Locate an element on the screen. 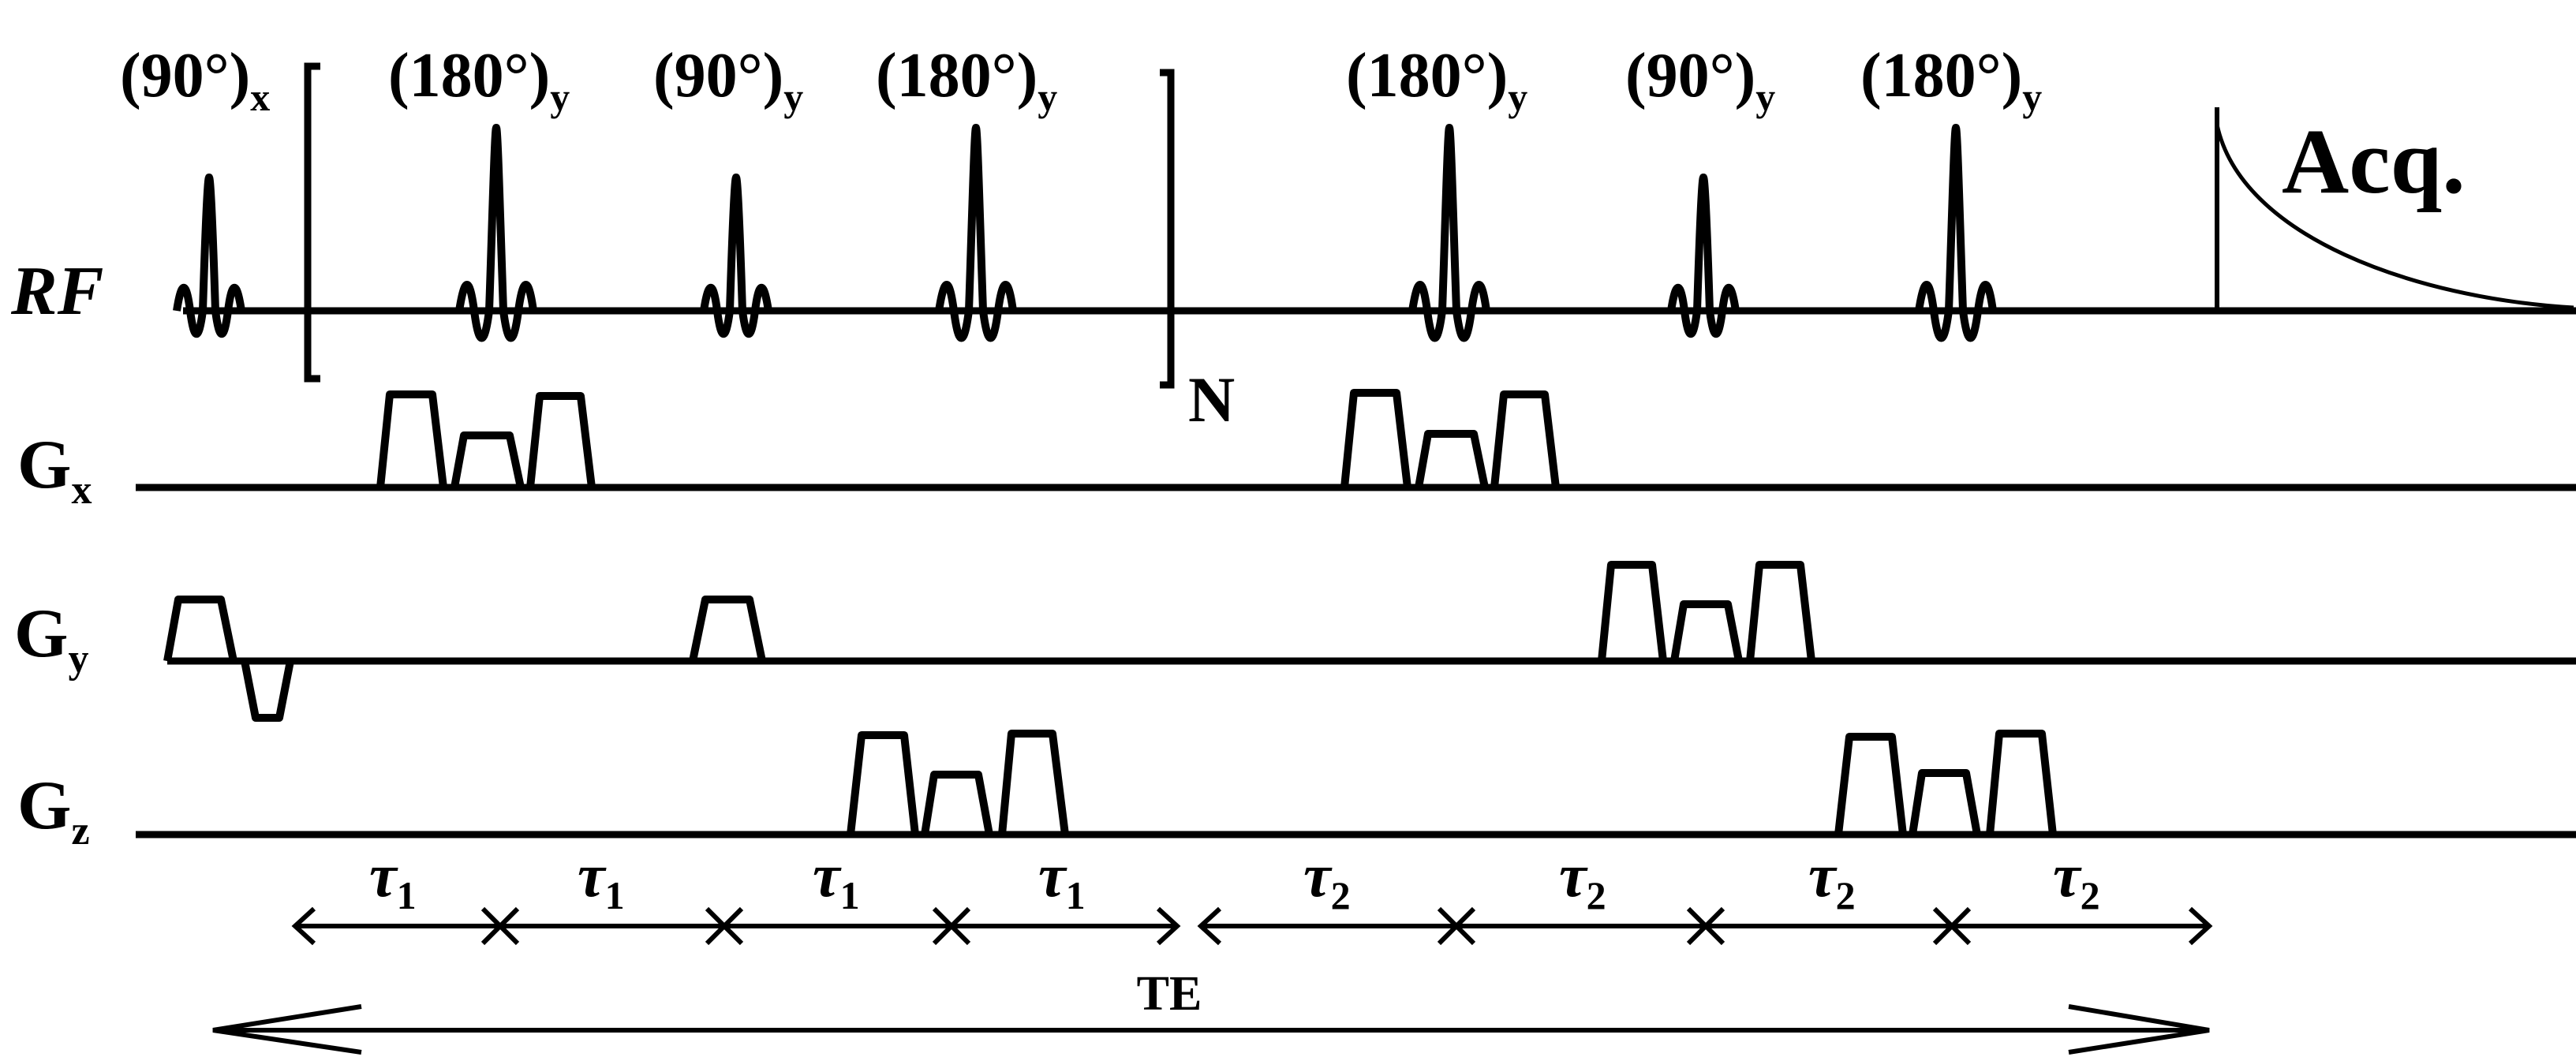 The width and height of the screenshot is (2576, 1057). pulse-label-2: (180°)y is located at coordinates (479, 80).